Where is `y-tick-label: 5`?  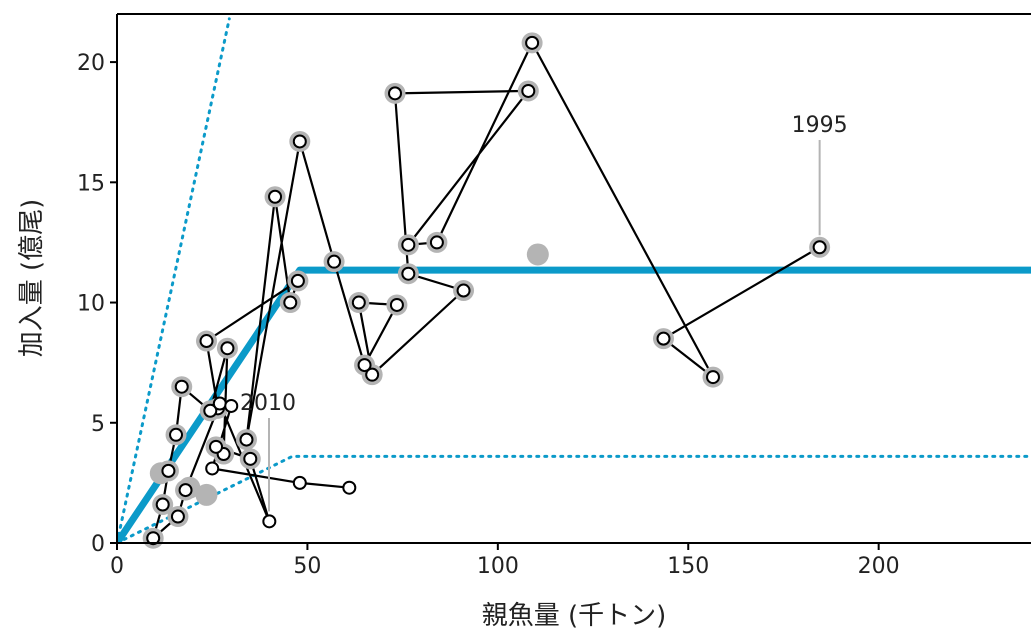
y-tick-label: 5 is located at coordinates (98, 424).